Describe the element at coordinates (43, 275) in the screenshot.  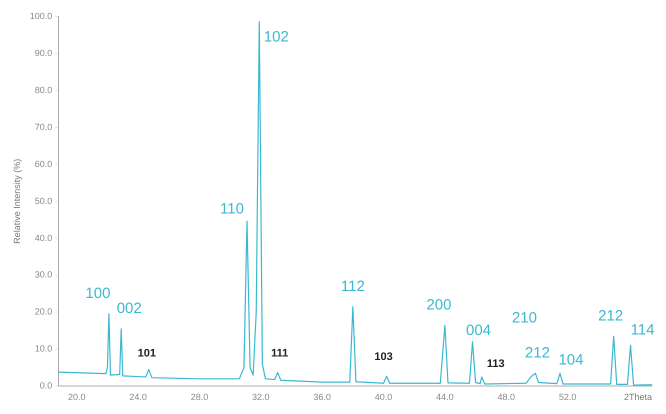
I see `y-tick-label: 30.0` at that location.